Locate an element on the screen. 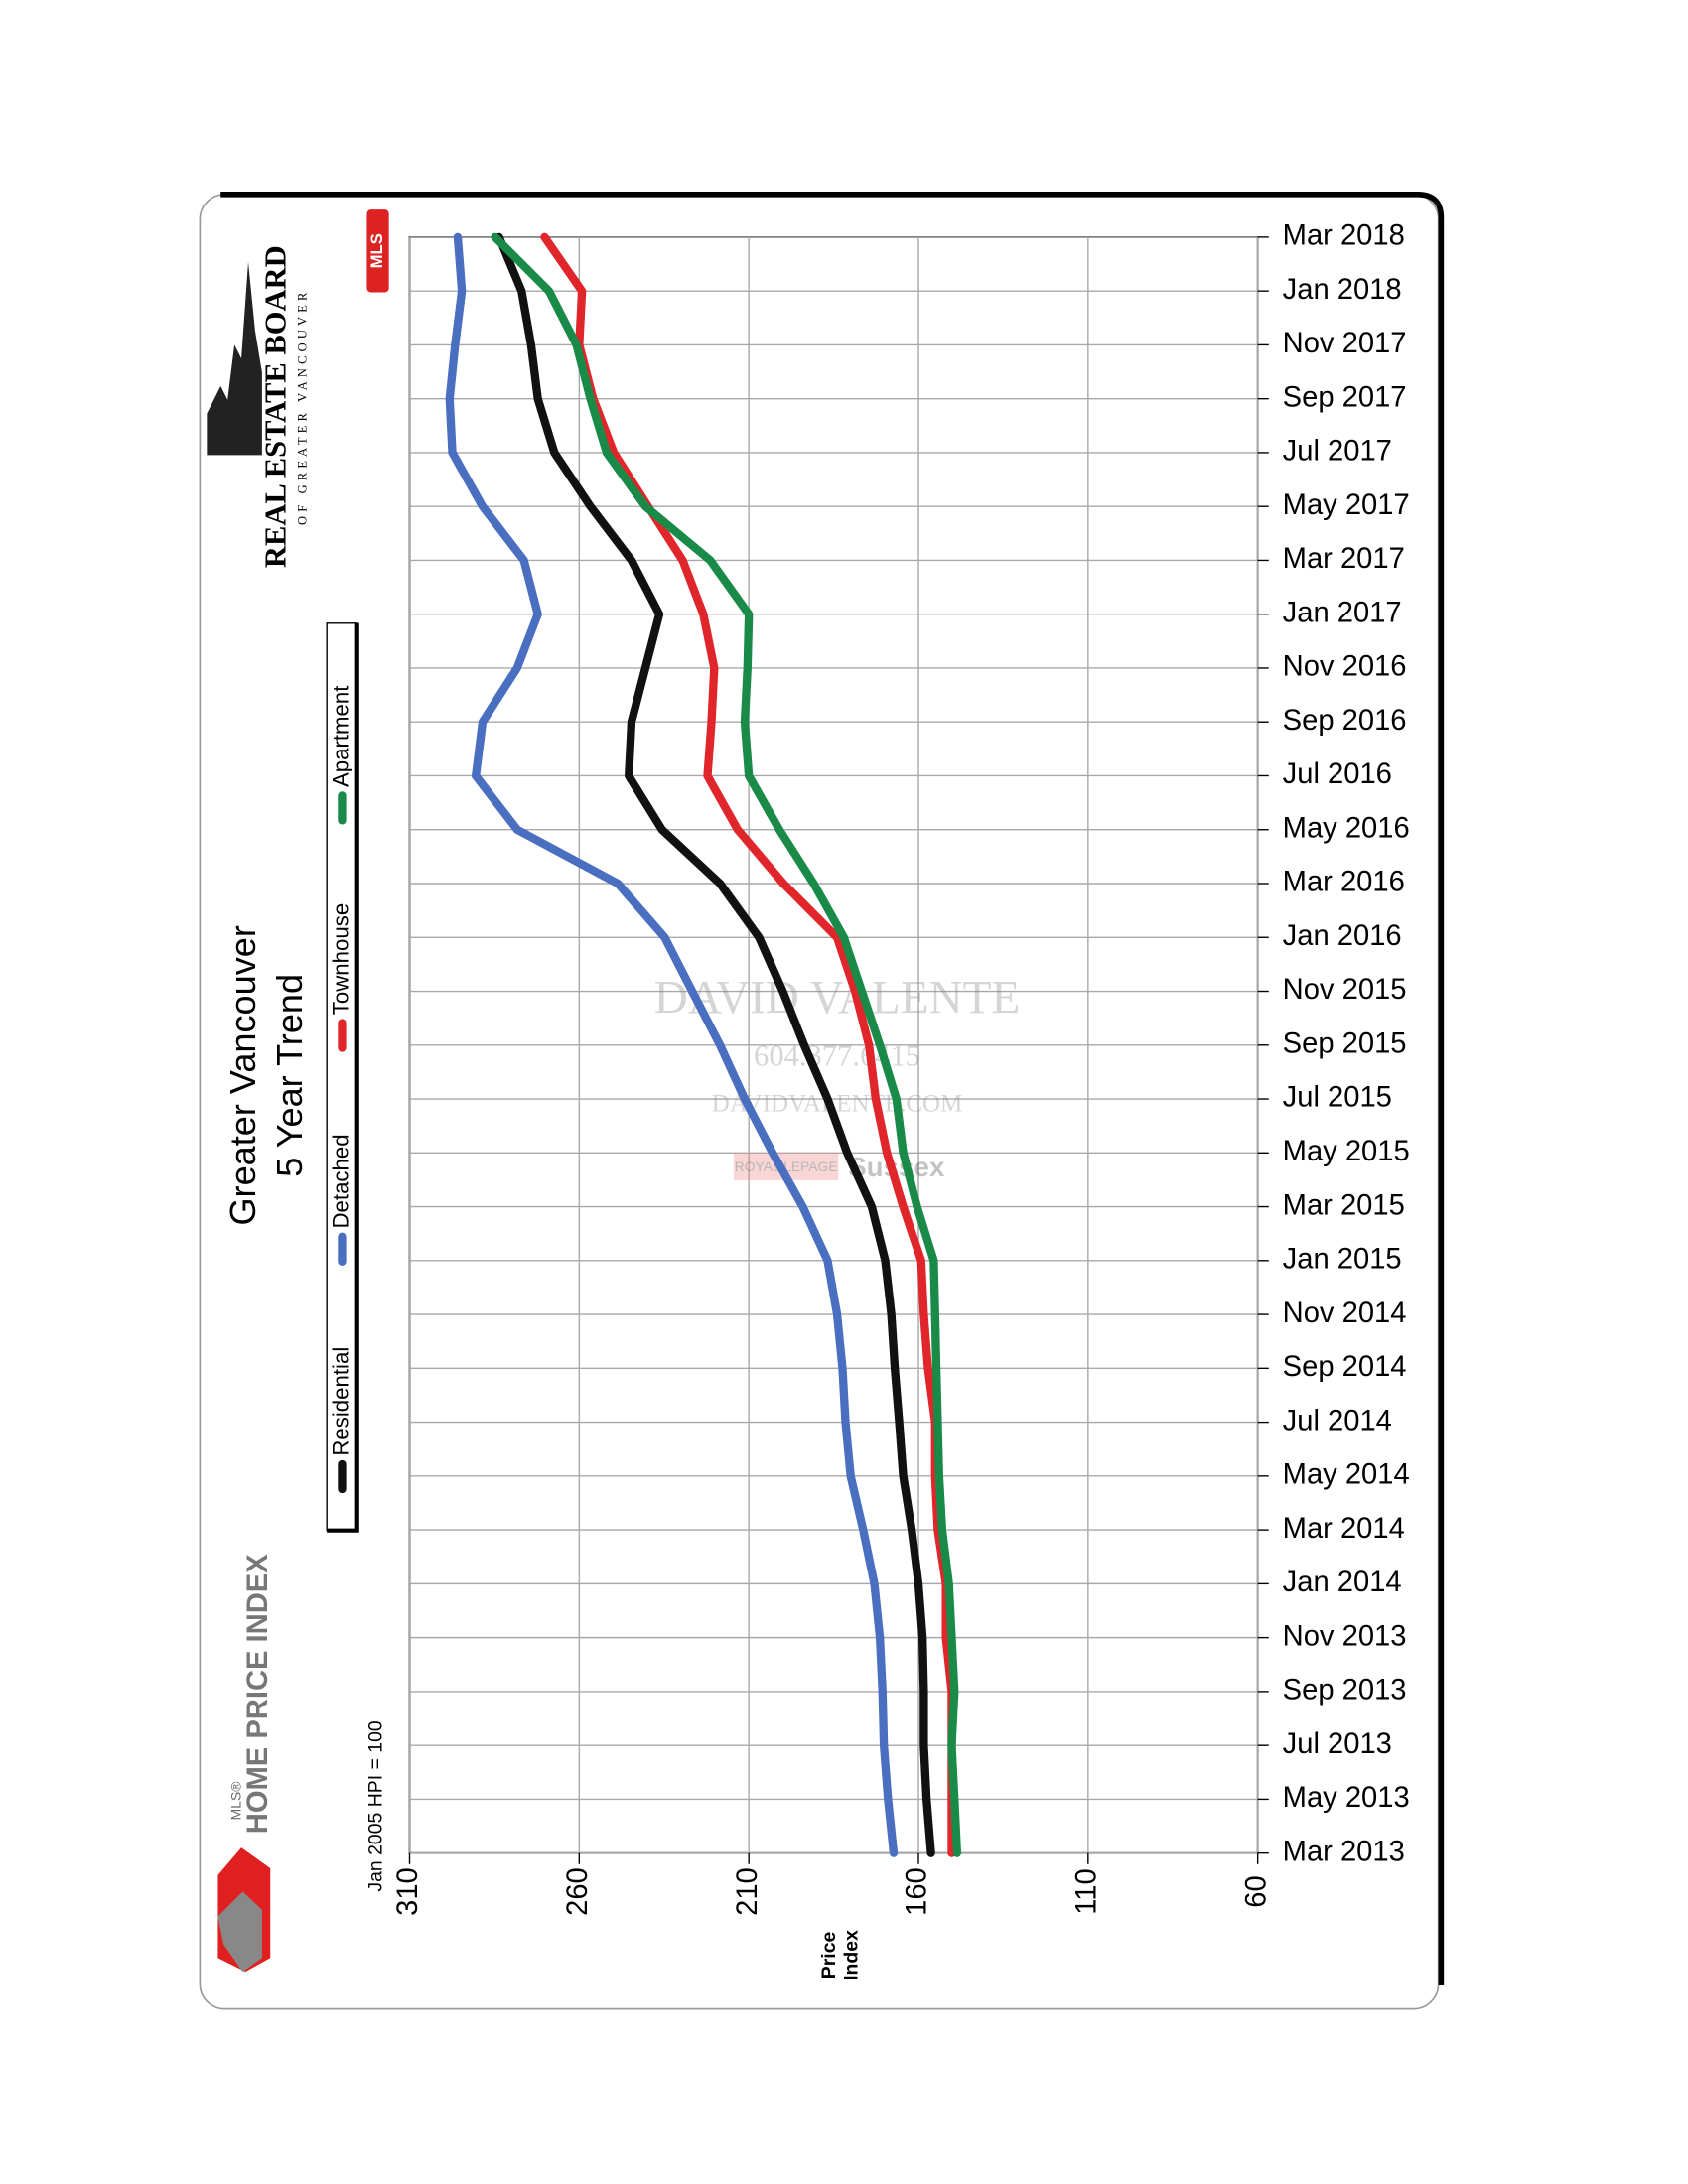 This screenshot has width=1688, height=2184. hpi-logo: MLS® HOME PRICE INDEX is located at coordinates (245, 1763).